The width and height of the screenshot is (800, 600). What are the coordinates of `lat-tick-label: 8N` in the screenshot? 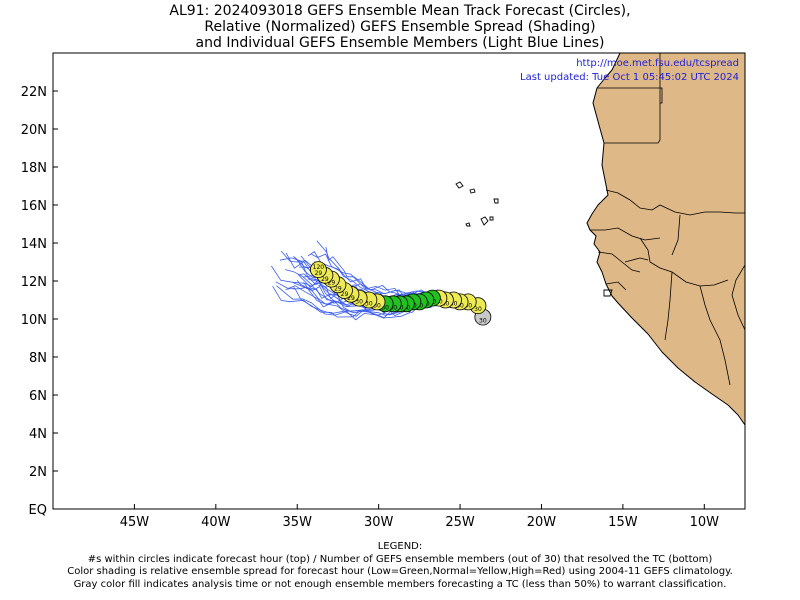 It's located at (38, 358).